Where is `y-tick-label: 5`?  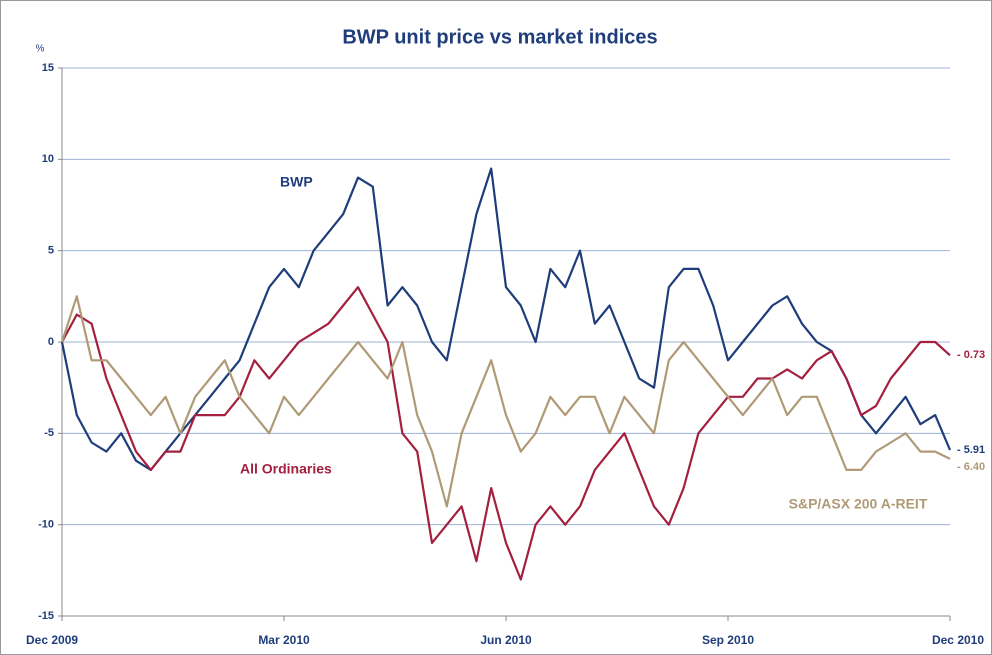 y-tick-label: 5 is located at coordinates (51, 251).